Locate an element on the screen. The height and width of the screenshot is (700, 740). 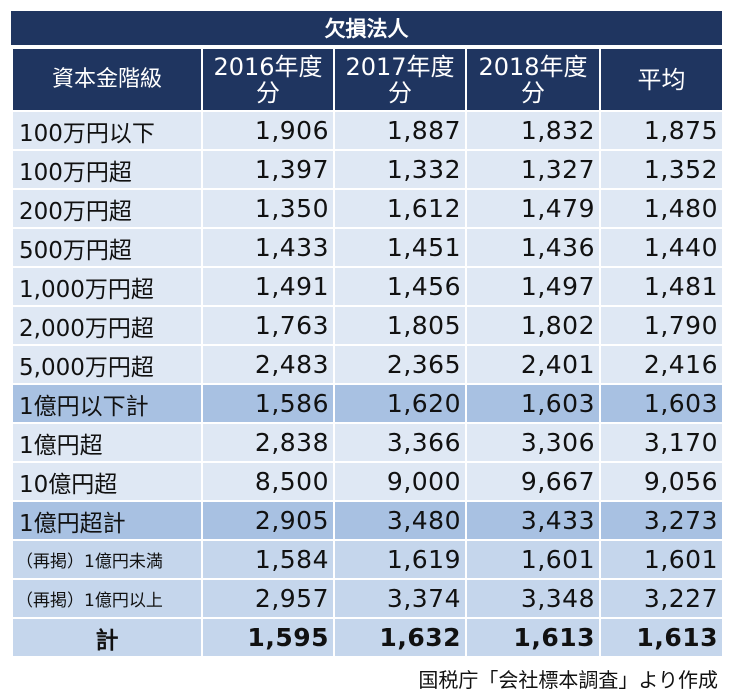
cell-value: 1,832 is located at coordinates (533, 130).